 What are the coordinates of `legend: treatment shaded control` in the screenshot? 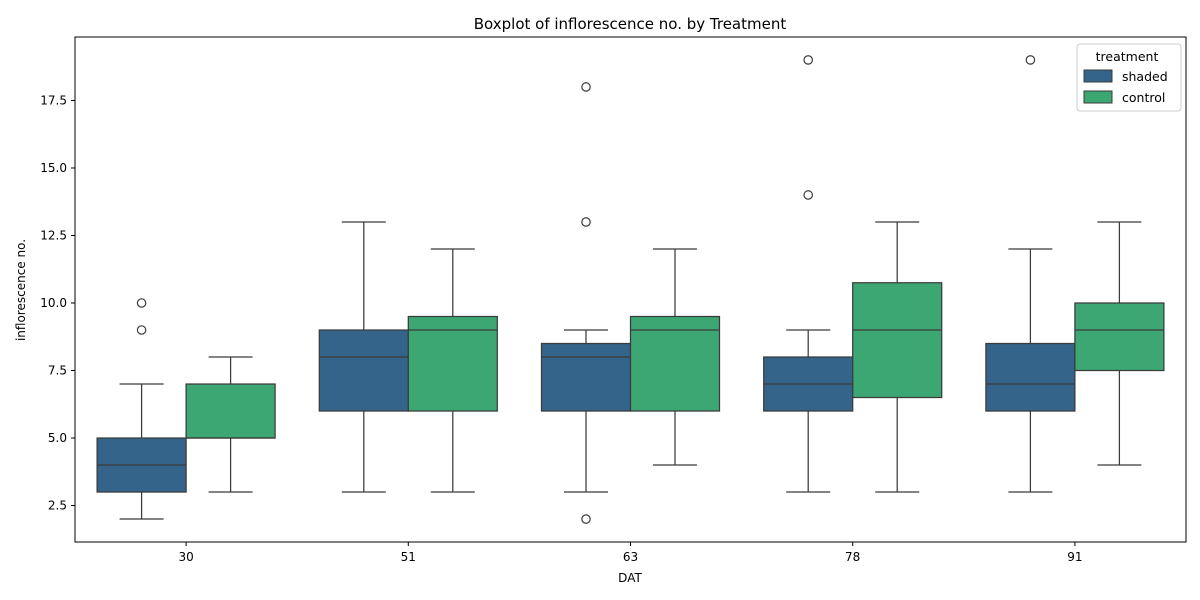 It's located at (1129, 77).